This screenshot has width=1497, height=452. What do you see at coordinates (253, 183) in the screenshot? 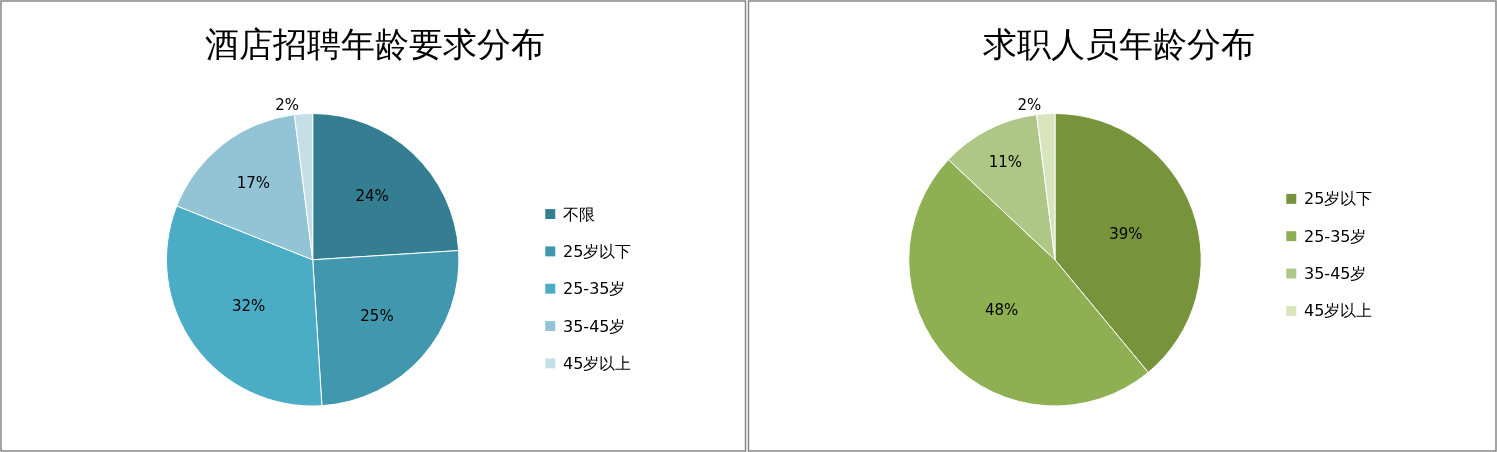
I see `data-label: 17%` at bounding box center [253, 183].